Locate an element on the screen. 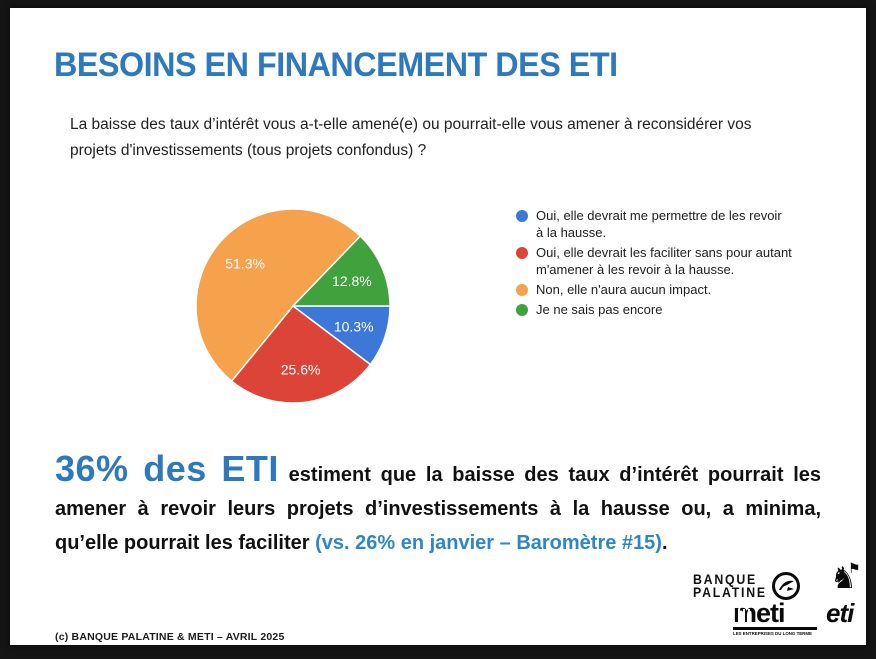 This screenshot has height=659, width=876. statement-highlight: 36% des ETI is located at coordinates (167, 468).